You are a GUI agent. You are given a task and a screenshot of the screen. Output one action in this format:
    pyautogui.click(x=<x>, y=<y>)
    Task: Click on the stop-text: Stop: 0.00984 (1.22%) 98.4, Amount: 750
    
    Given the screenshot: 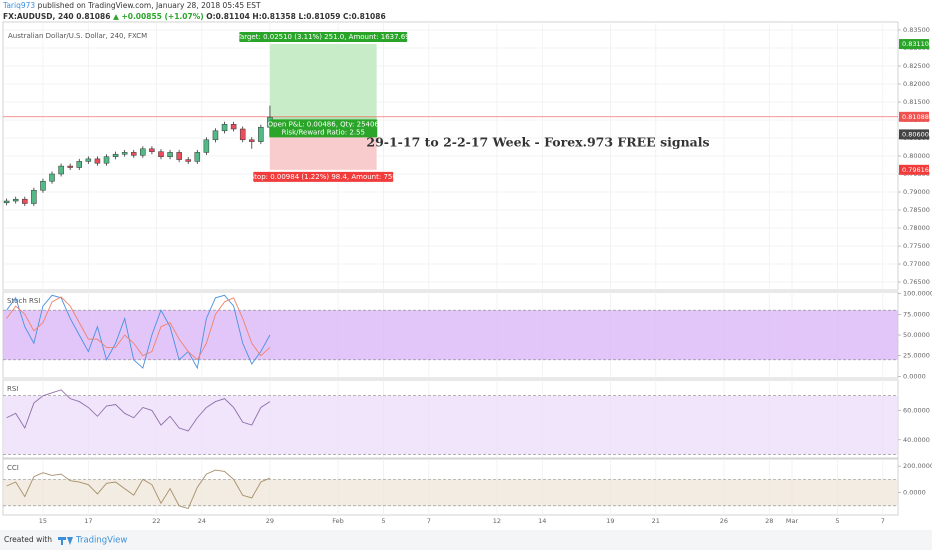 What is the action you would take?
    pyautogui.click(x=323, y=177)
    